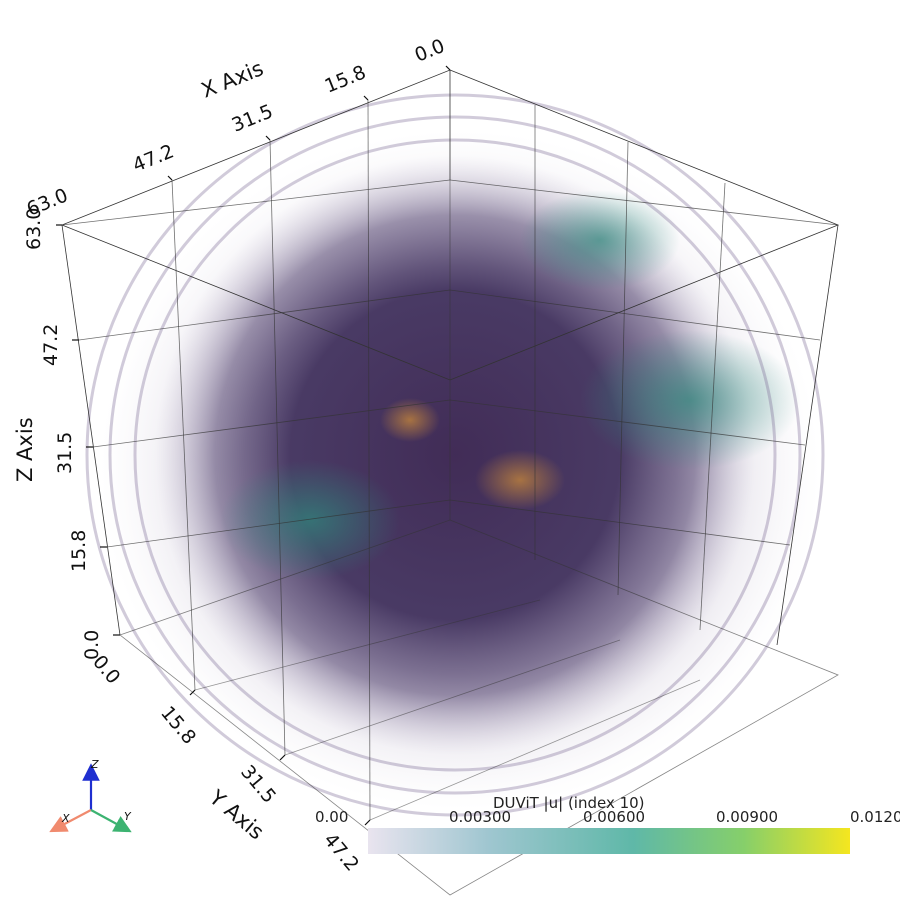 Image resolution: width=900 pixels, height=900 pixels. What do you see at coordinates (480, 817) in the screenshot?
I see `colorbar-tick-1: 0.00300` at bounding box center [480, 817].